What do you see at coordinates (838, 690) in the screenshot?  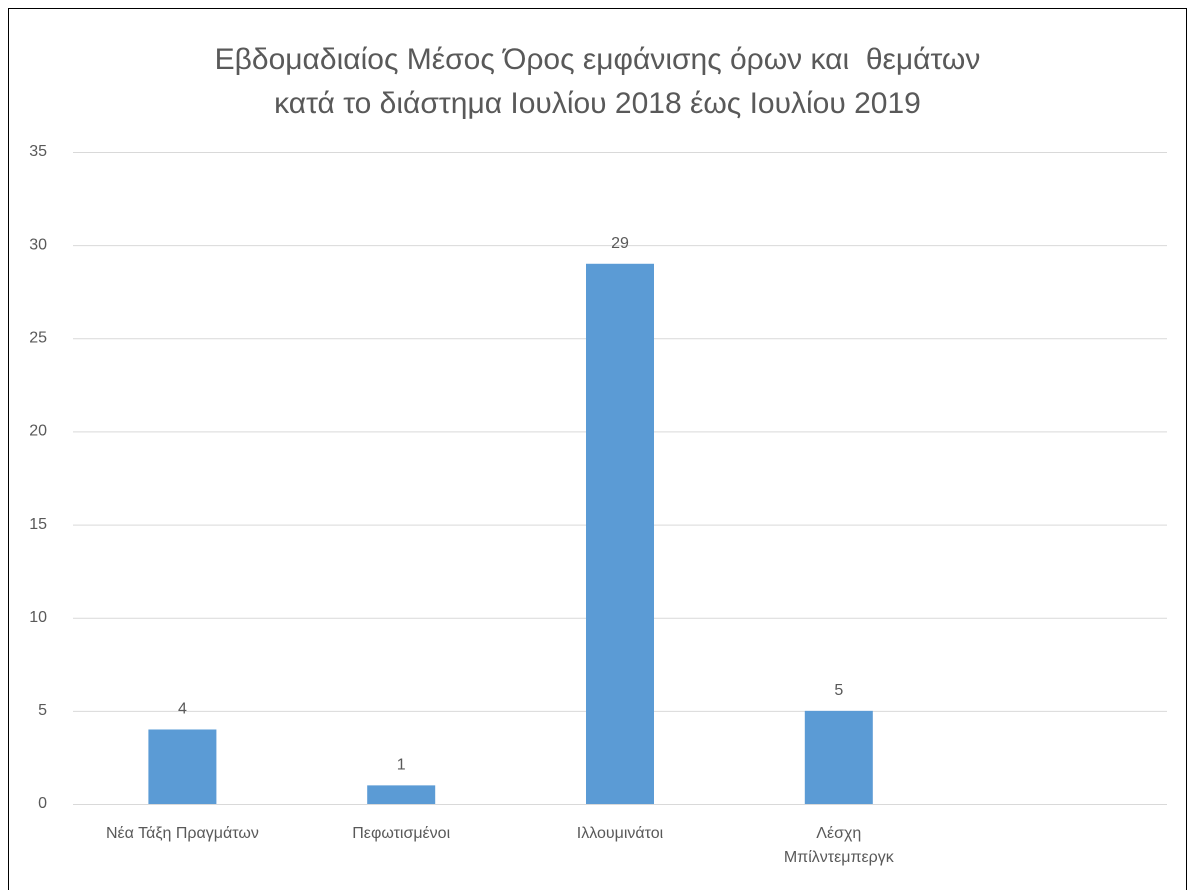 I see `data-label: 5` at bounding box center [838, 690].